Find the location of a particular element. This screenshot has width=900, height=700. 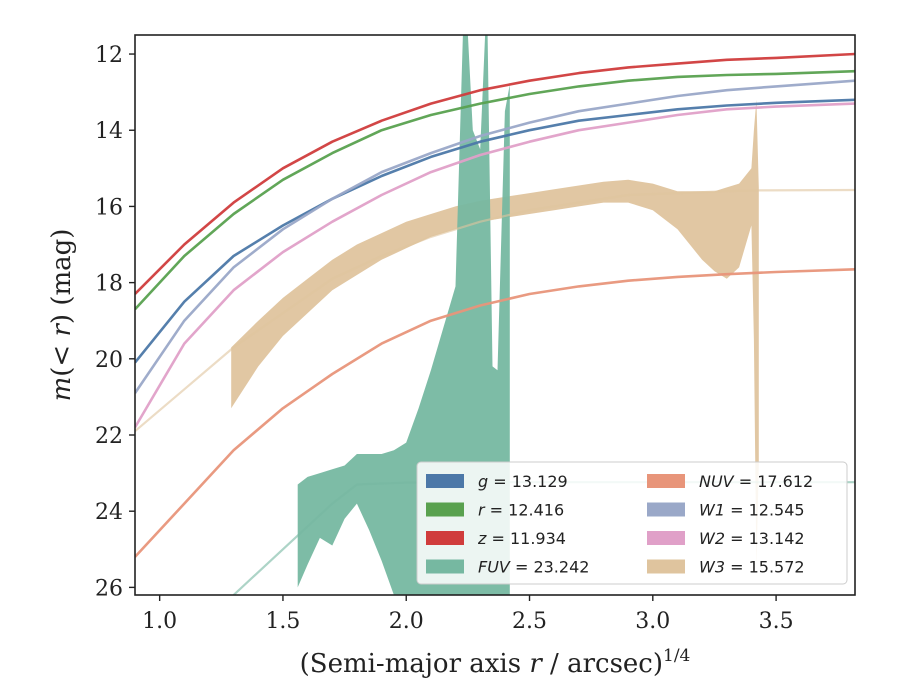

x-axis: 1.0 1.5 2.0 2.5 3.0 3.5 is located at coordinates (468, 614).